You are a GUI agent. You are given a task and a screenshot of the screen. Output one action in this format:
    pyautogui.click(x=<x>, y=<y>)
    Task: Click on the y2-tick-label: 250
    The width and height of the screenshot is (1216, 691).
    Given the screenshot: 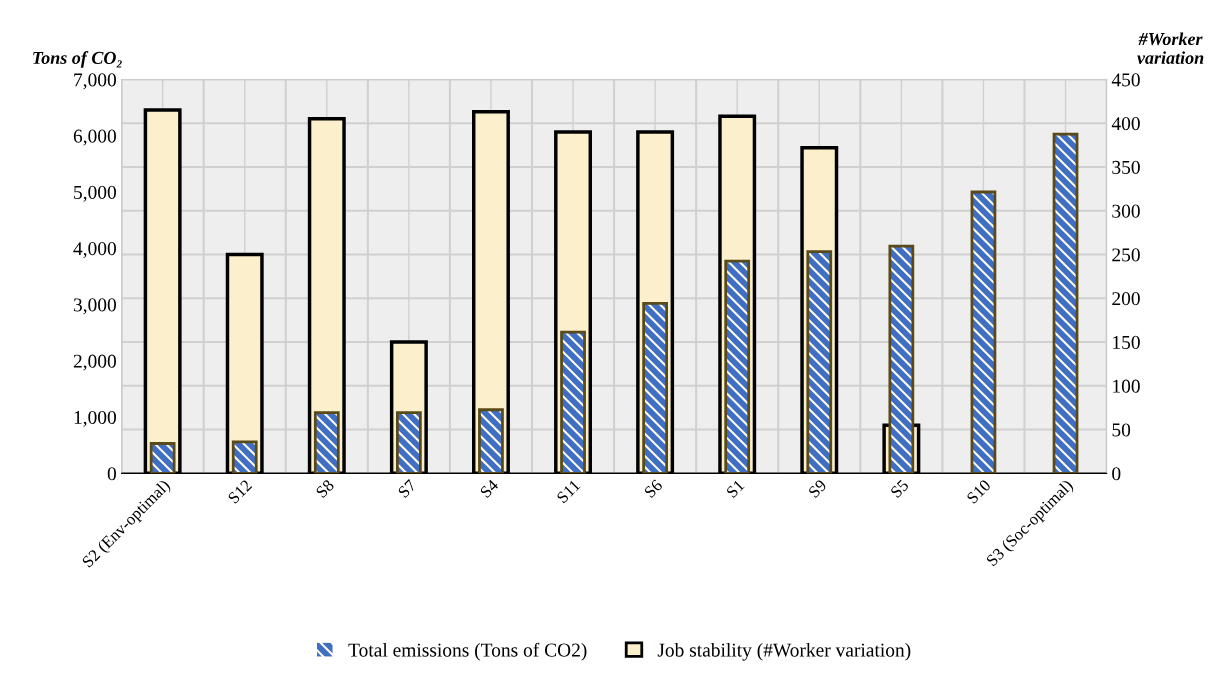 What is the action you would take?
    pyautogui.click(x=1126, y=255)
    